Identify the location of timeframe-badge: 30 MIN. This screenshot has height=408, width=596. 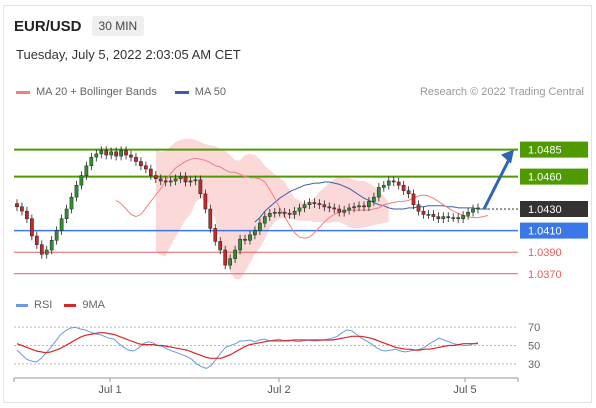
(118, 26).